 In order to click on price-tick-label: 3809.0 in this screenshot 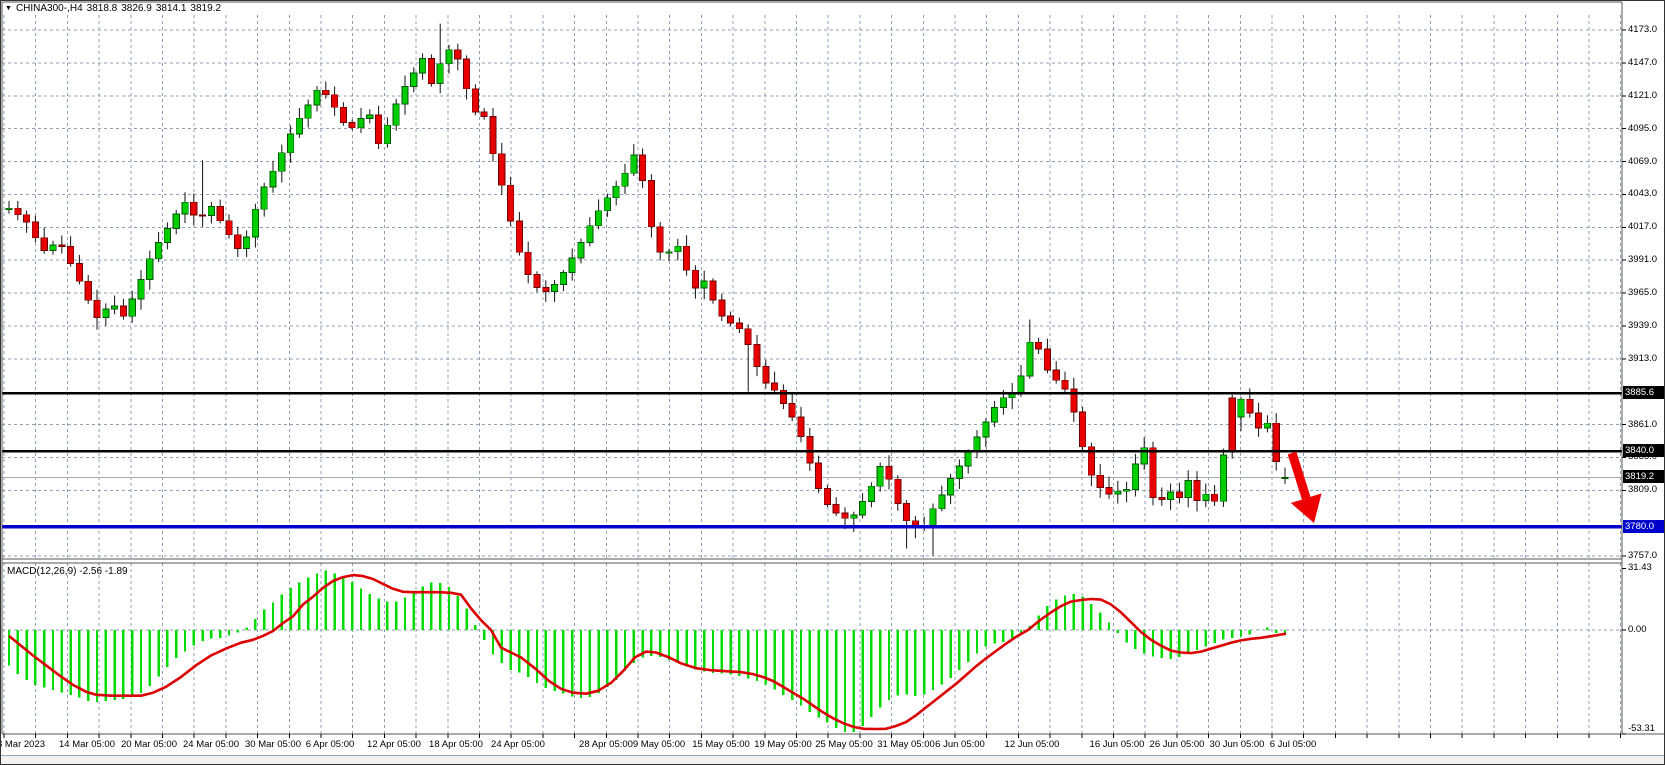, I will do `click(1643, 489)`.